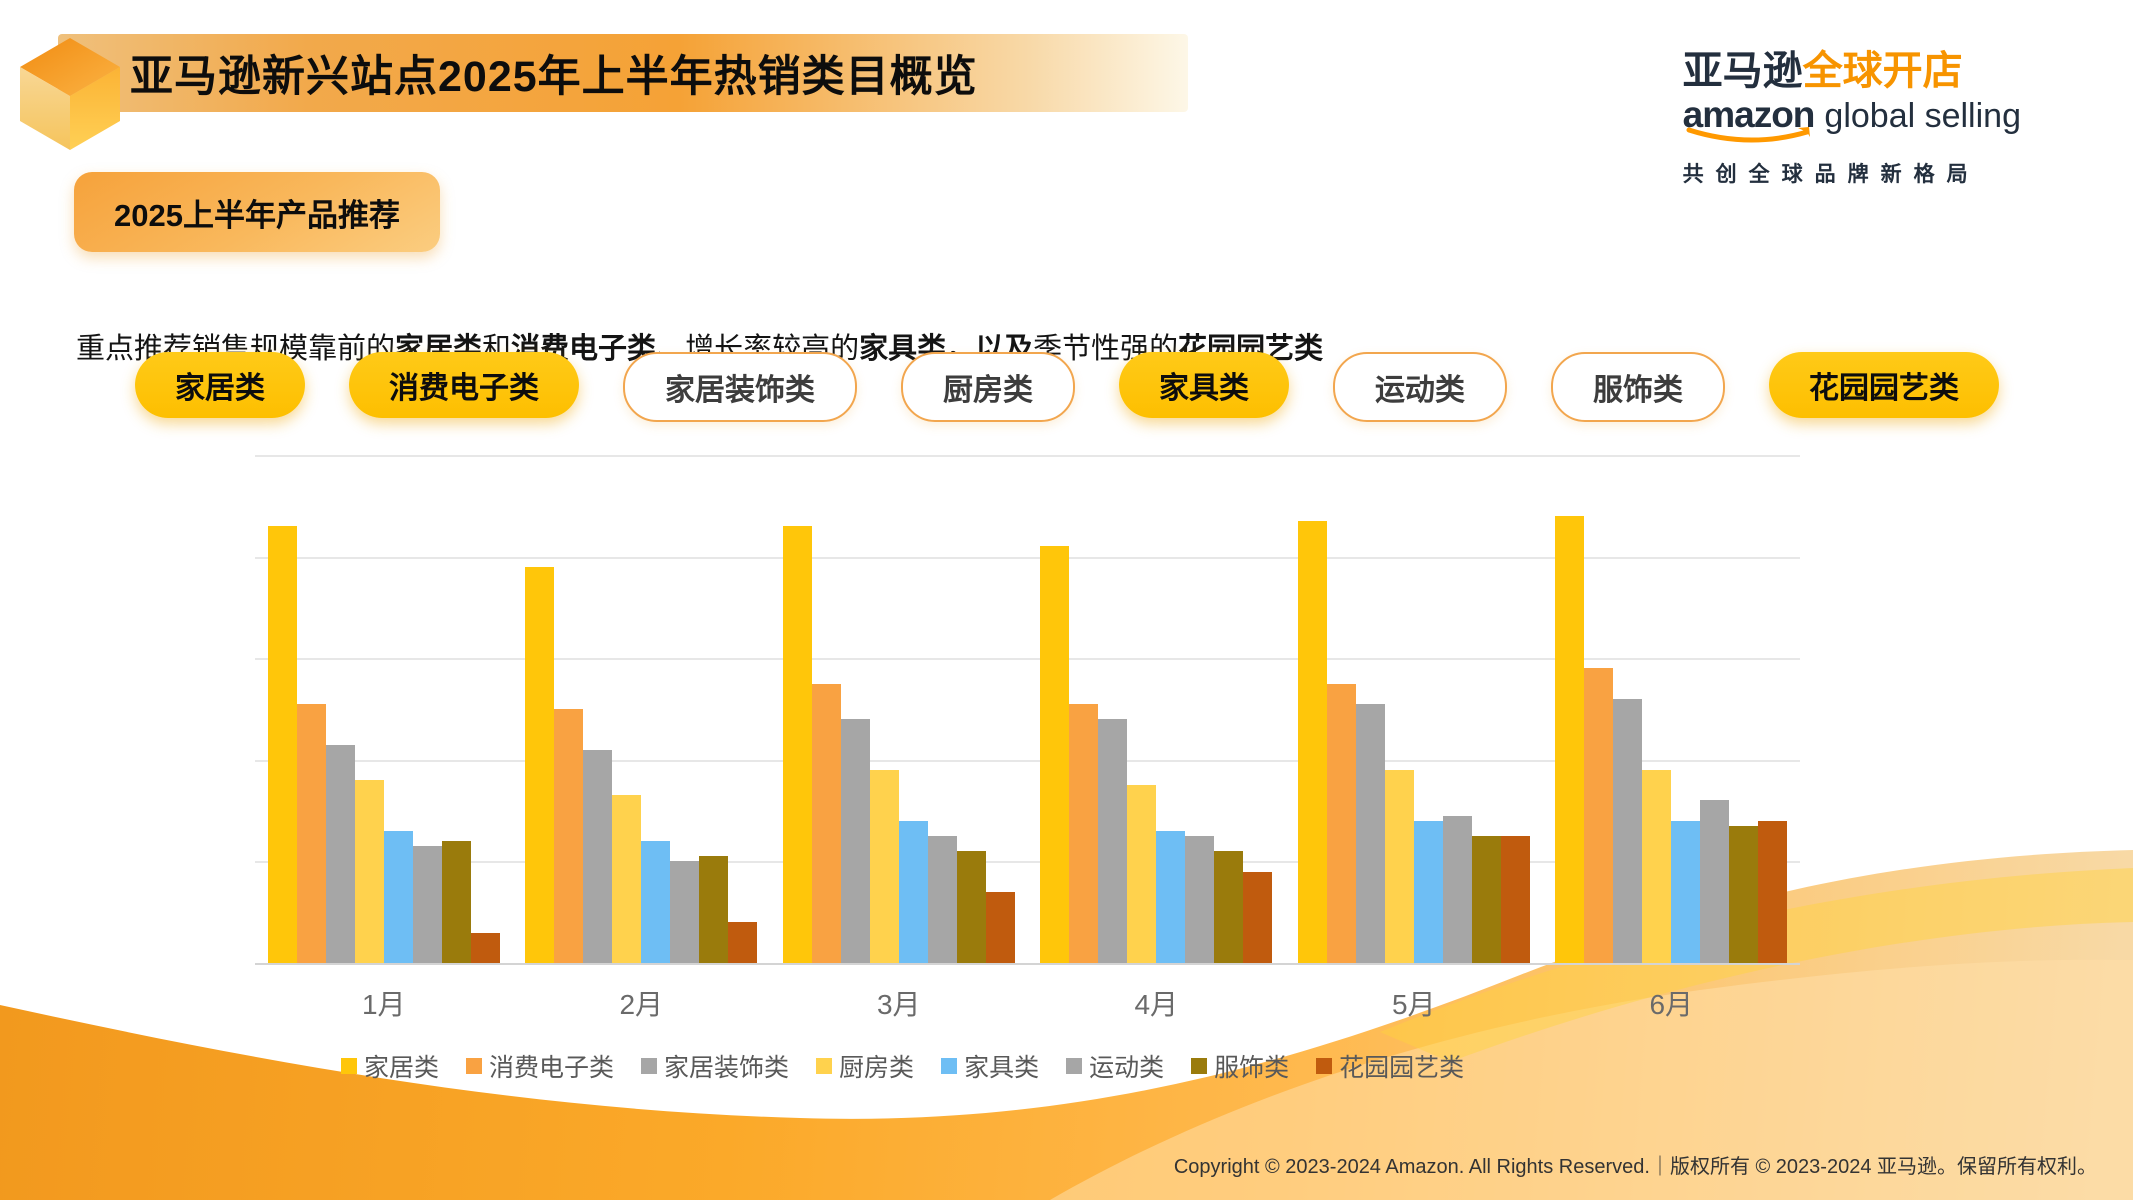 The width and height of the screenshot is (2133, 1200). Describe the element at coordinates (988, 387) in the screenshot. I see `category-pill-3: 厨房类` at that location.